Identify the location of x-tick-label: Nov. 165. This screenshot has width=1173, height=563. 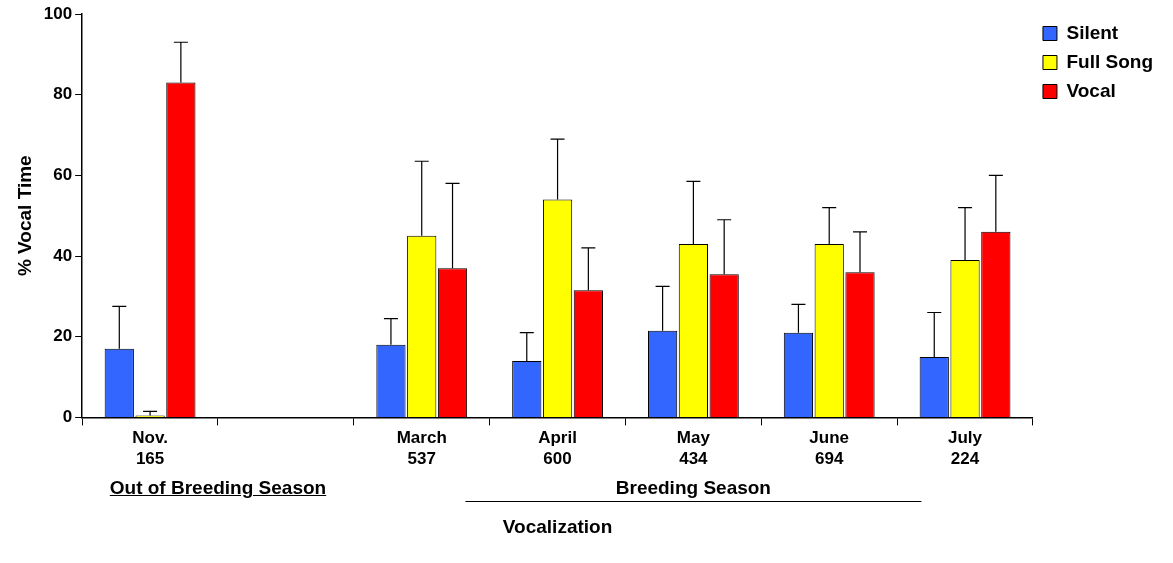
(150, 448).